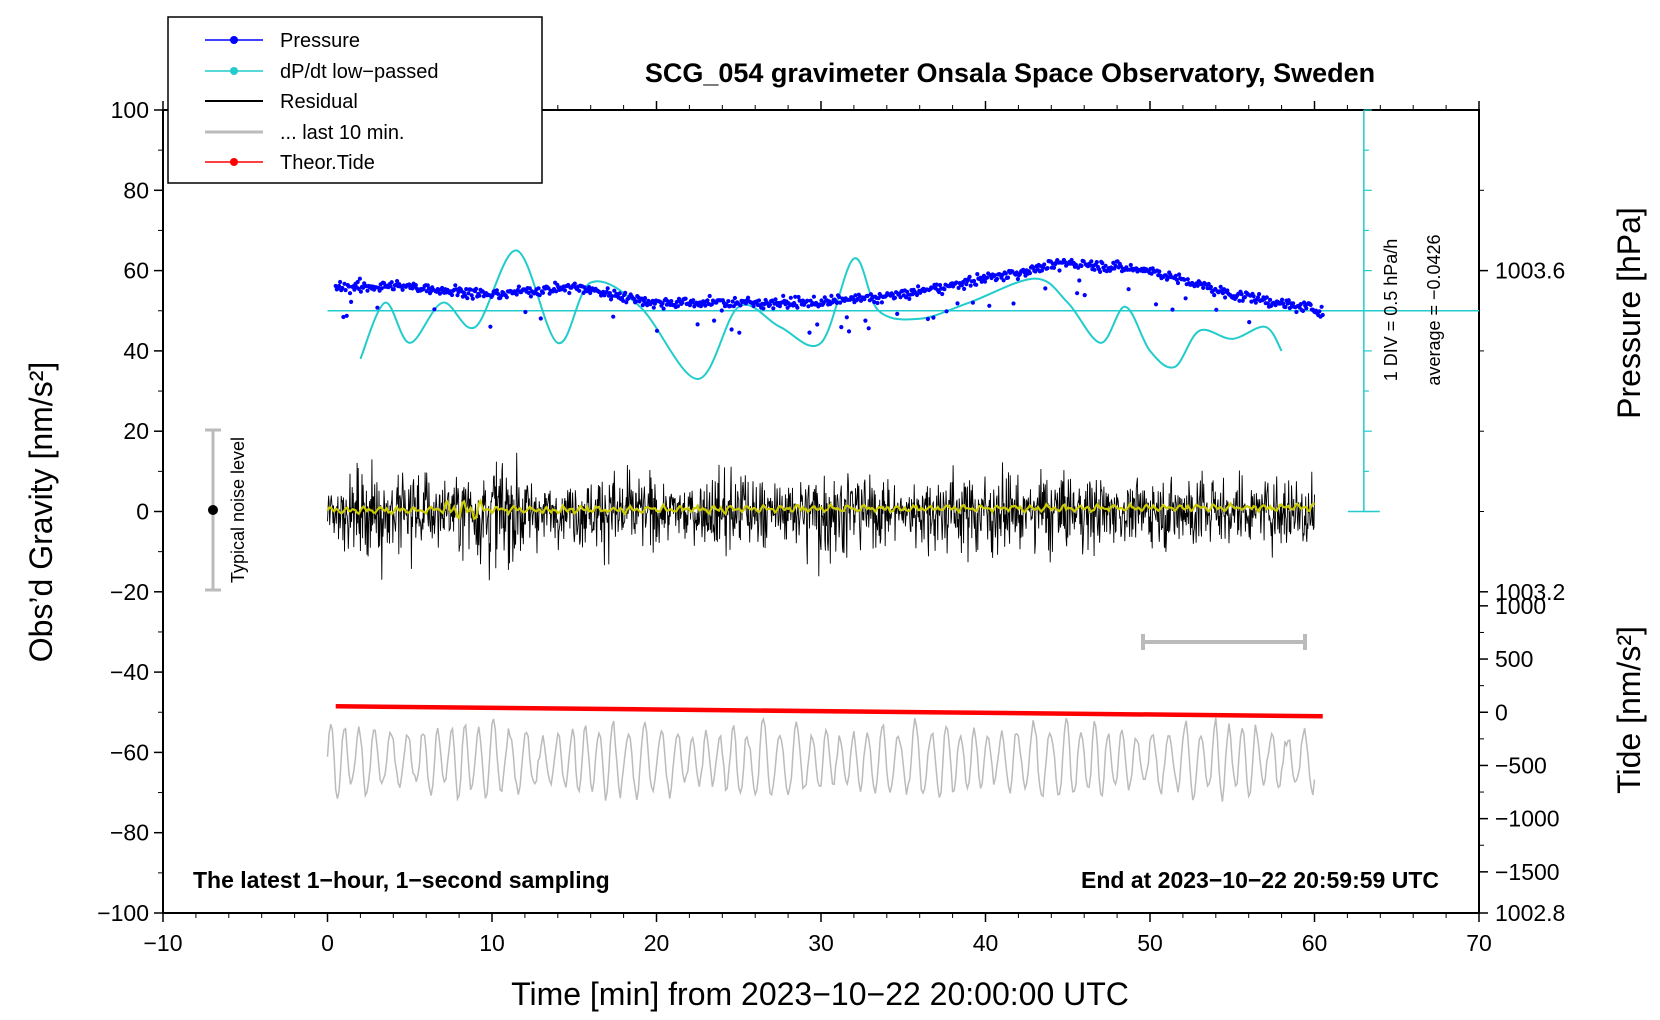 The image size is (1660, 1020). What do you see at coordinates (401, 880) in the screenshot?
I see `footer-left: The latest 1−hour, 1−second sampling` at bounding box center [401, 880].